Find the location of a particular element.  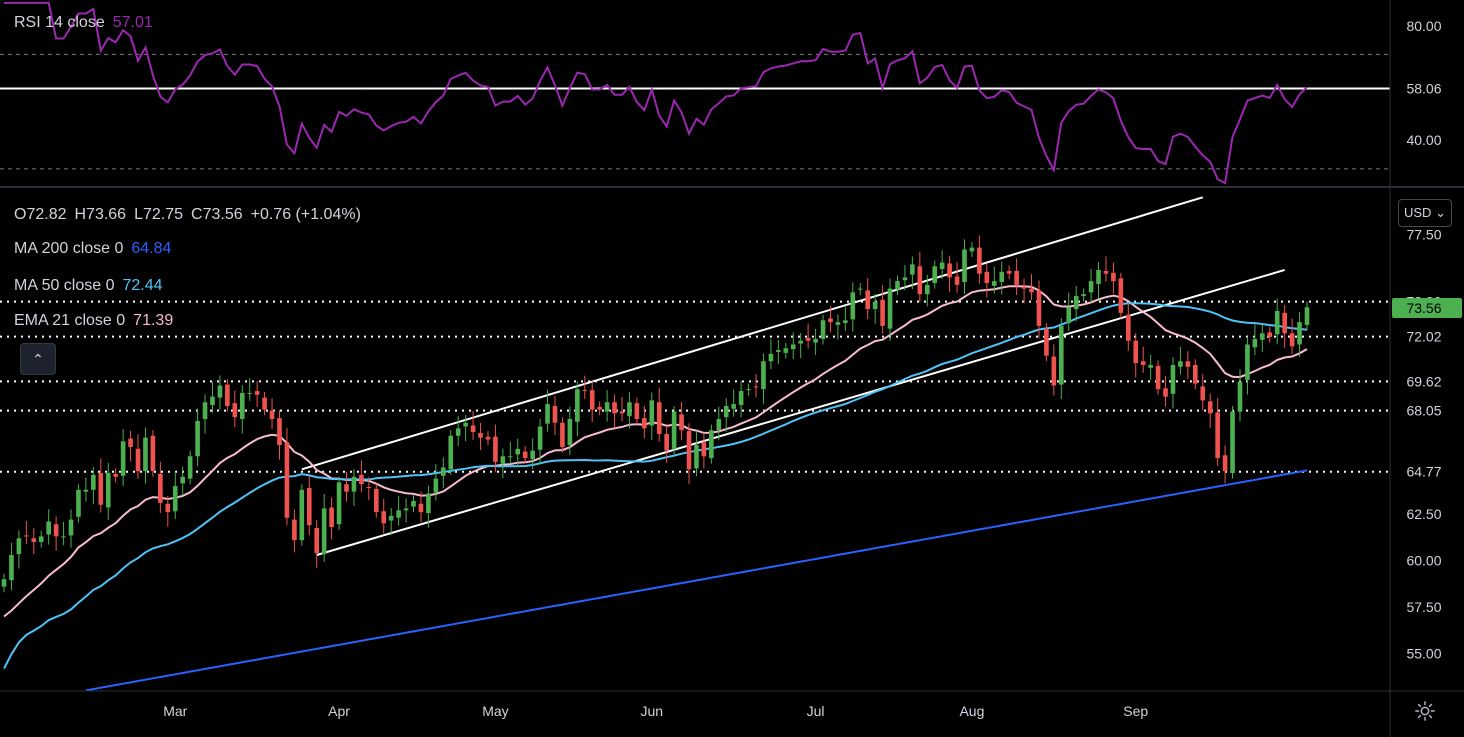

level-label: 69.62 is located at coordinates (1423, 381).